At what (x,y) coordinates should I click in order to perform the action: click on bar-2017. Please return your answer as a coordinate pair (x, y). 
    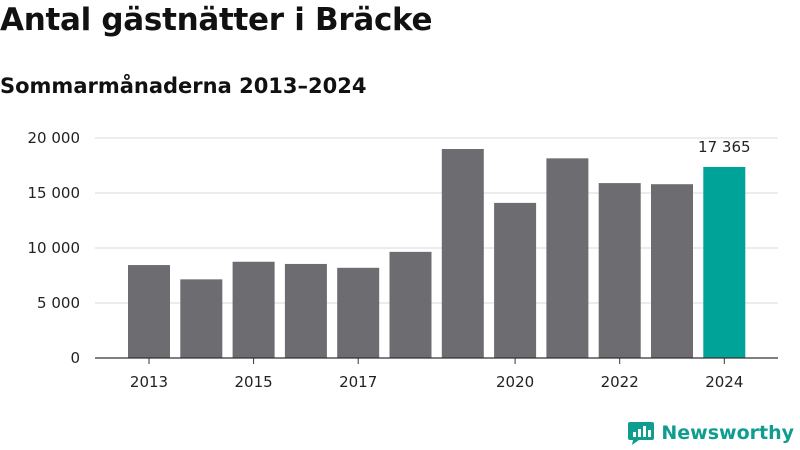
    Looking at the image, I should click on (358, 312).